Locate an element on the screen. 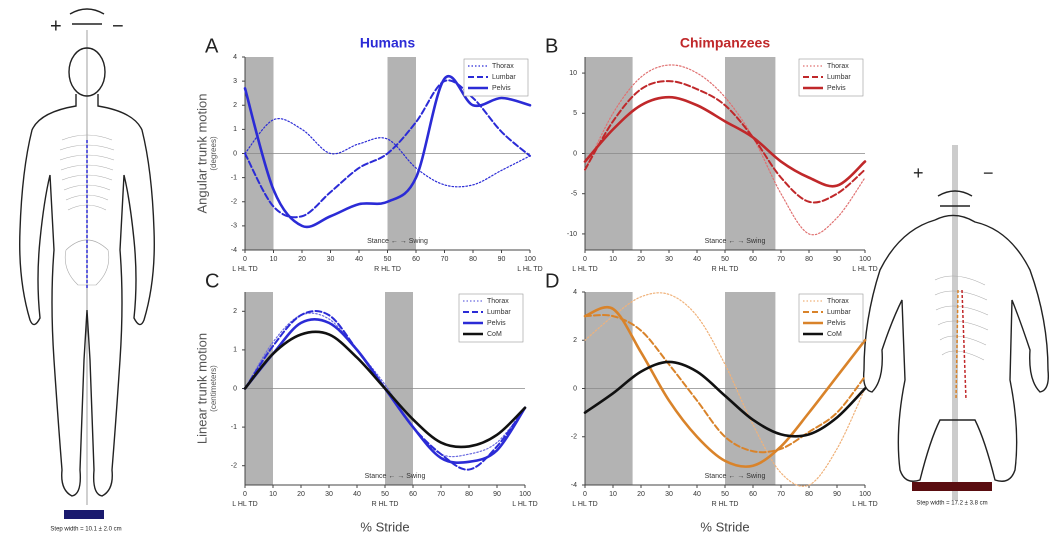 This screenshot has height=535, width=1055. chimp-illustration is located at coordinates (956, 322).